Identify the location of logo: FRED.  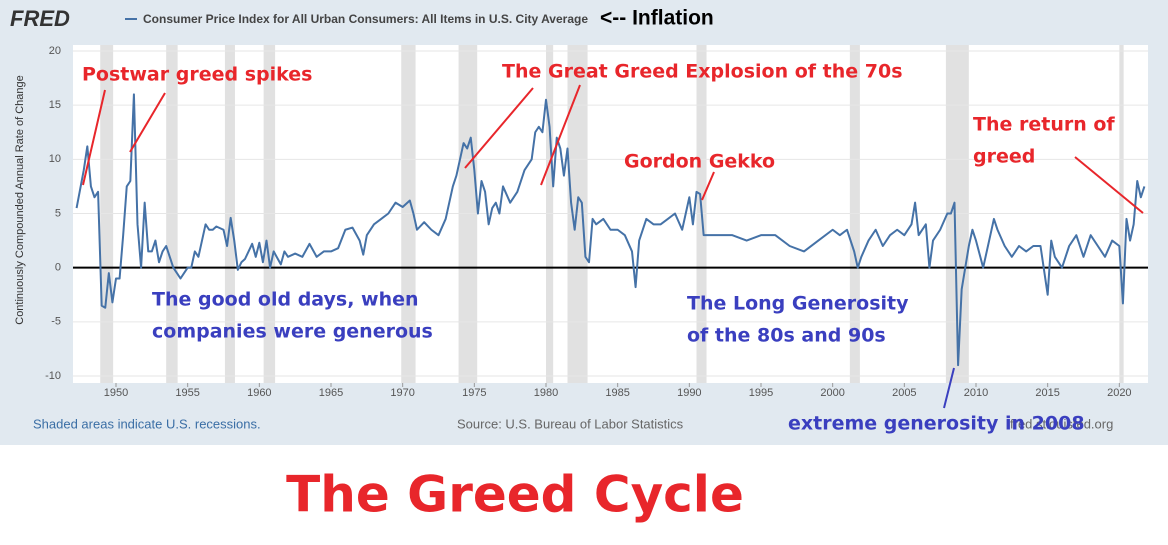
(40, 18).